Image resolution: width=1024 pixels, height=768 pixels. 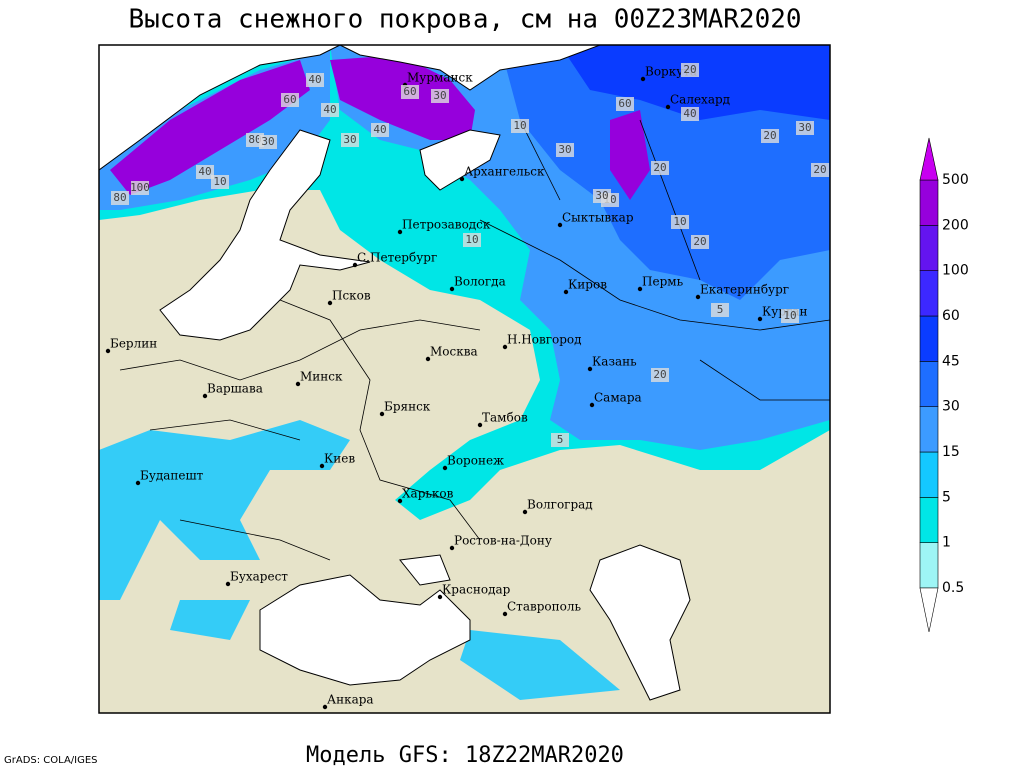 I want to click on city-label: Воронеж, so click(x=475, y=461).